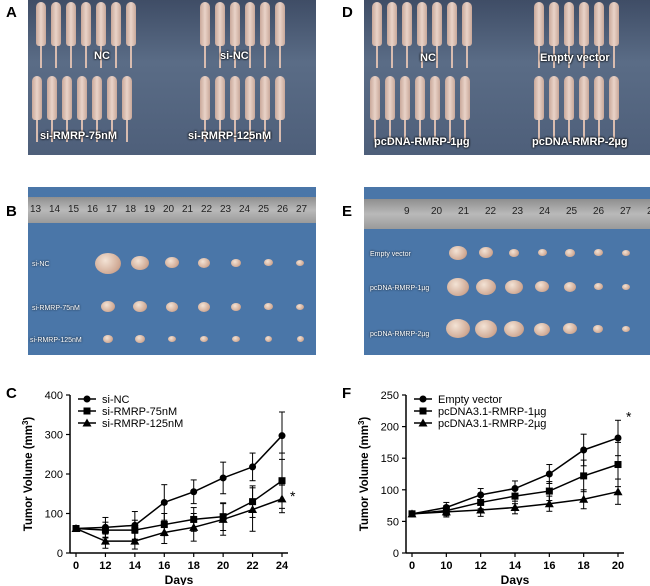 This screenshot has height=586, width=650. What do you see at coordinates (648, 211) in the screenshot?
I see `ruler-tick-label: 28` at bounding box center [648, 211].